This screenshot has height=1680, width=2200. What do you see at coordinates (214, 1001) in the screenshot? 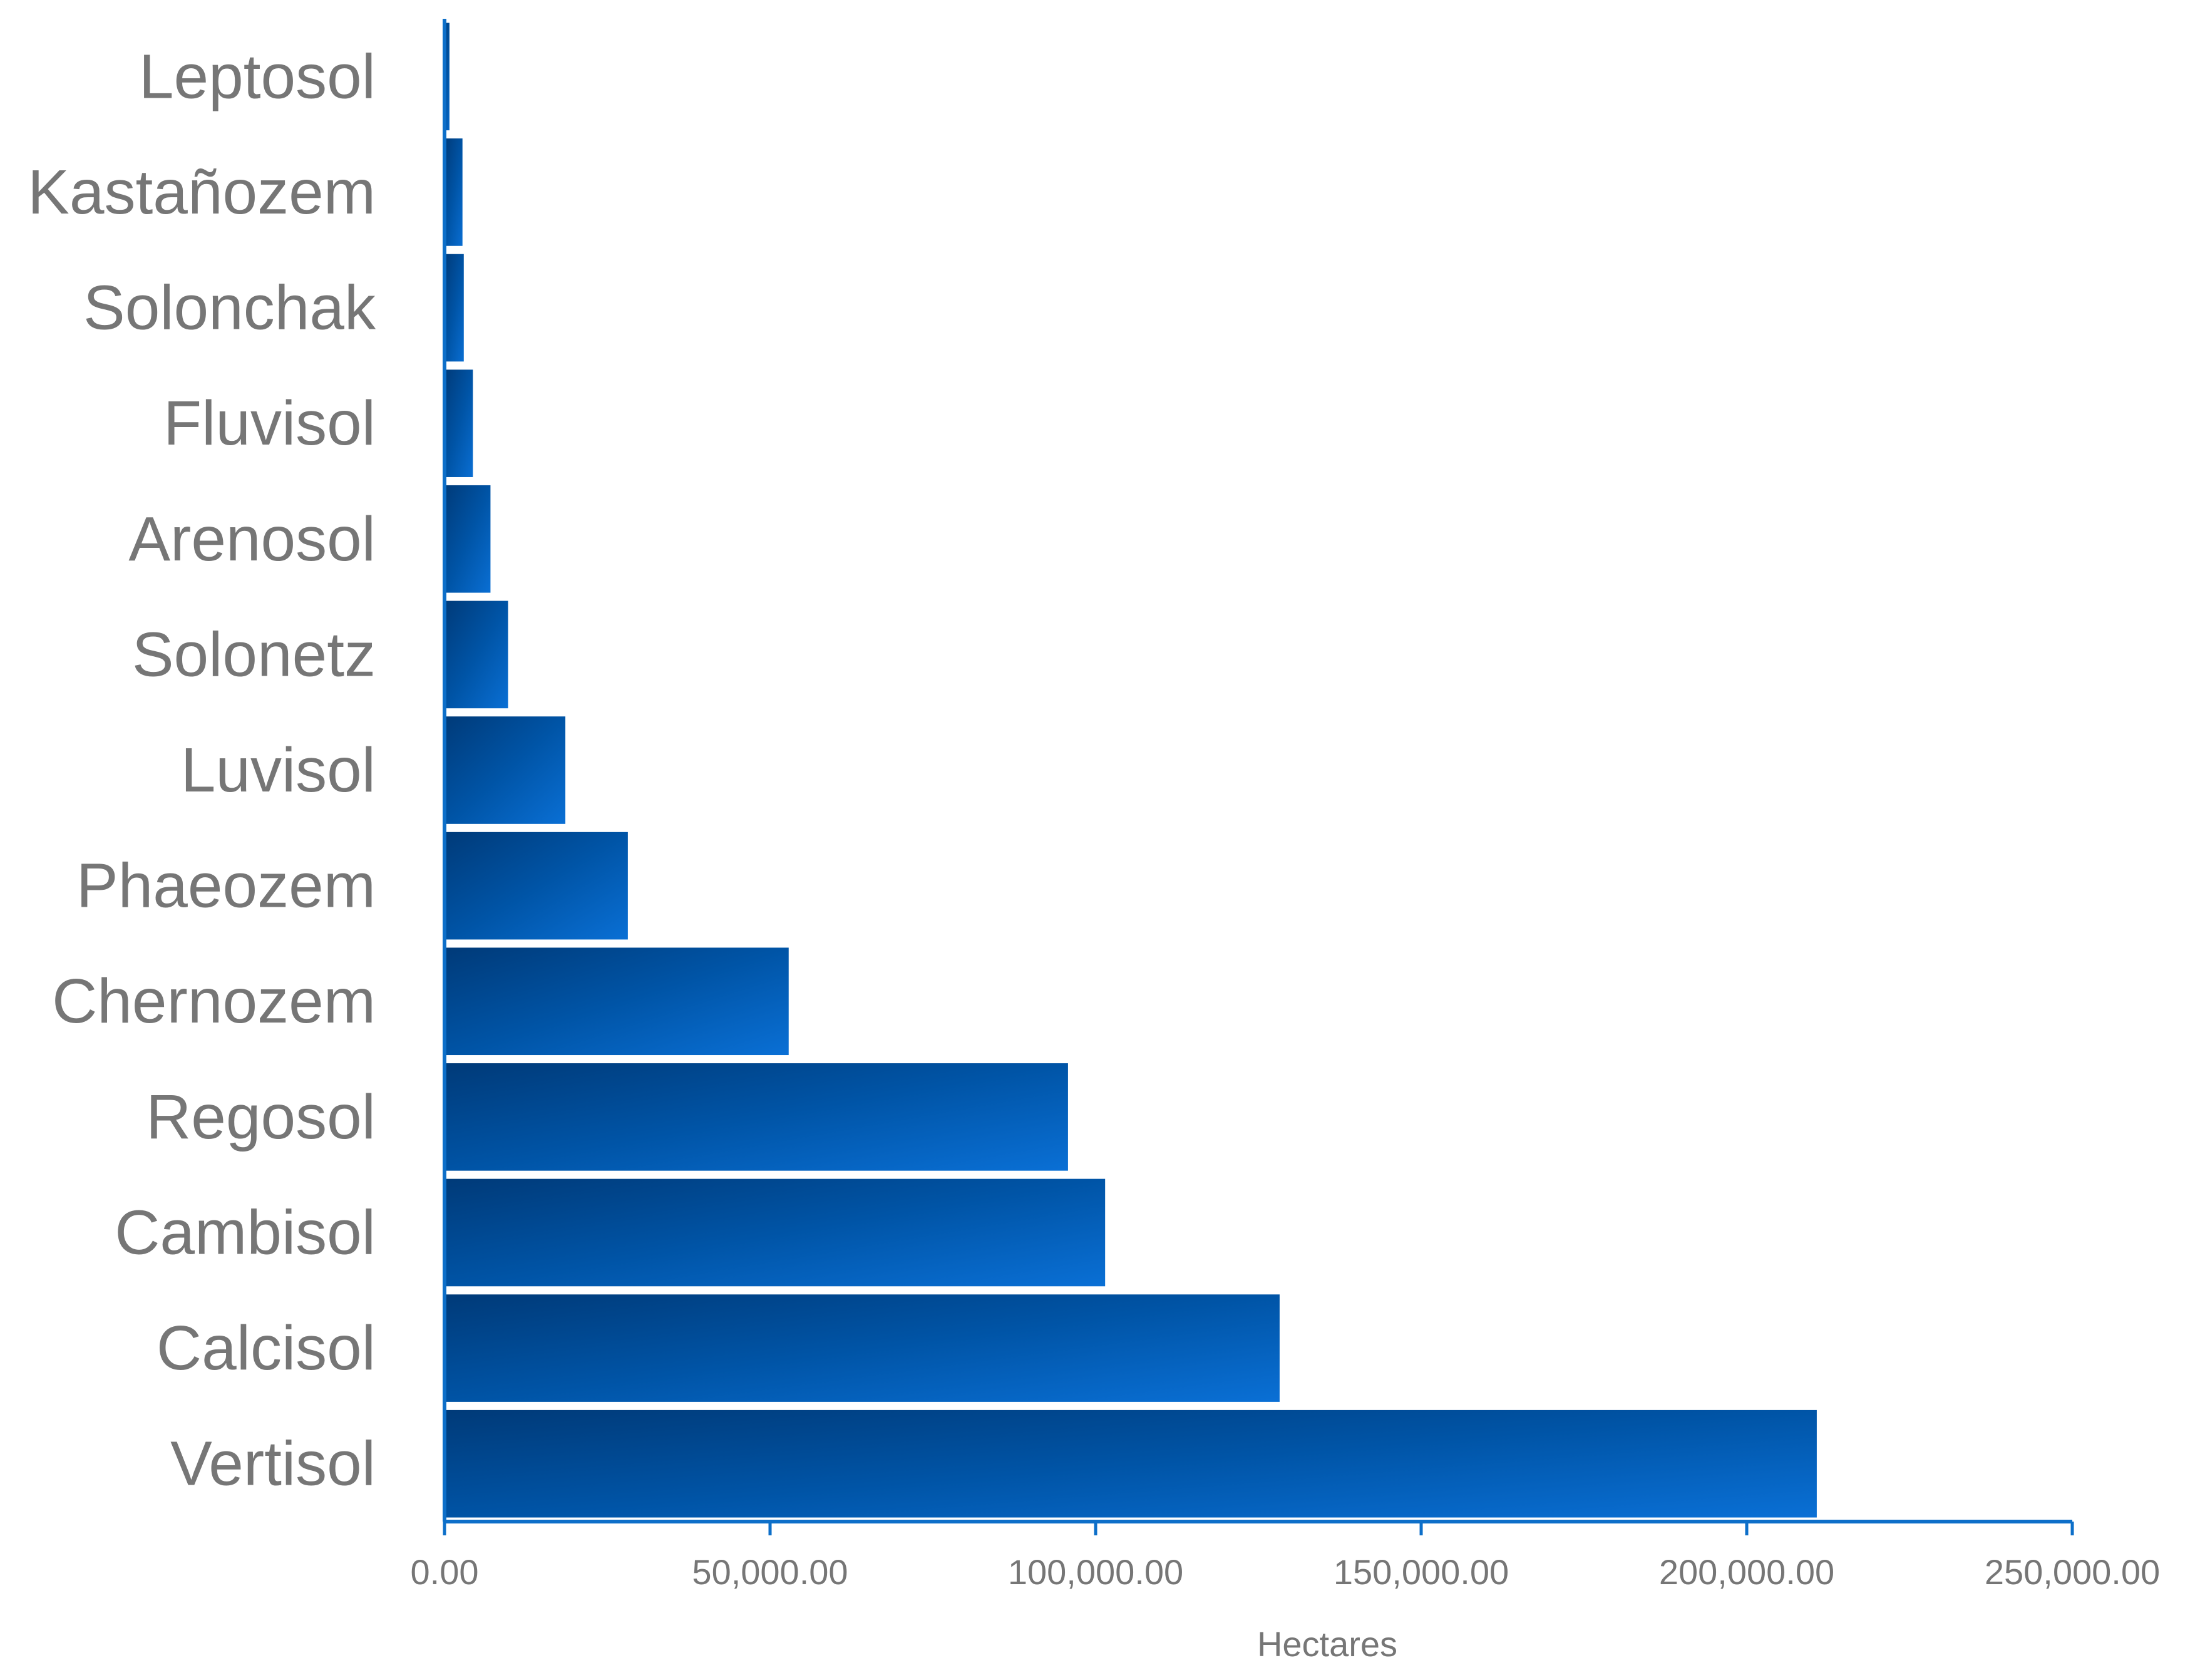
I see `category-label: Chernozem` at bounding box center [214, 1001].